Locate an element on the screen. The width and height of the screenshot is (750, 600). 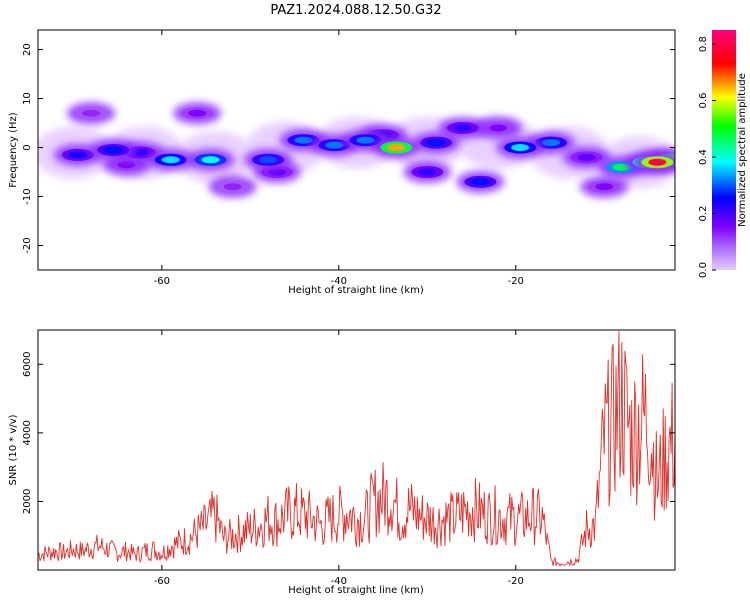
y-tick-label-1: -10 is located at coordinates (27, 196).